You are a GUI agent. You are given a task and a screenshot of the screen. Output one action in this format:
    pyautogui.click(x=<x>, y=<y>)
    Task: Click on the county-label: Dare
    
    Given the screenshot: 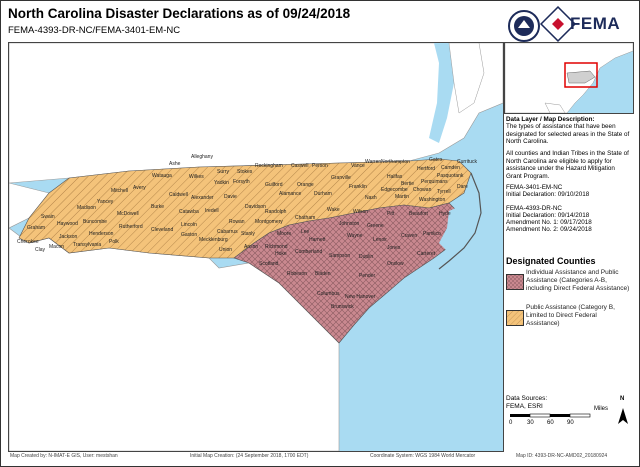 What is the action you would take?
    pyautogui.click(x=462, y=187)
    